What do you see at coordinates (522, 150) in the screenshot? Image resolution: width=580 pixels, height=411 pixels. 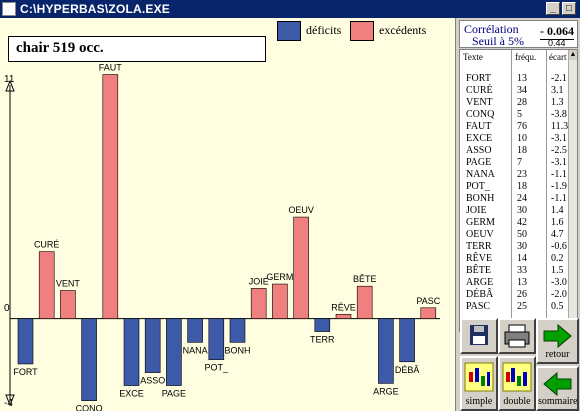 I see `table-cell-frequ: 18` at bounding box center [522, 150].